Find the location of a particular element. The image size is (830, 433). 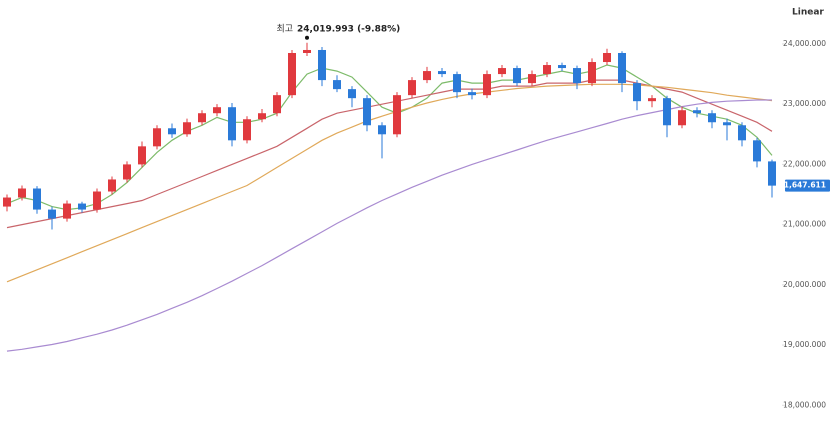

last-price-label: 21,647.611 is located at coordinates (802, 185).